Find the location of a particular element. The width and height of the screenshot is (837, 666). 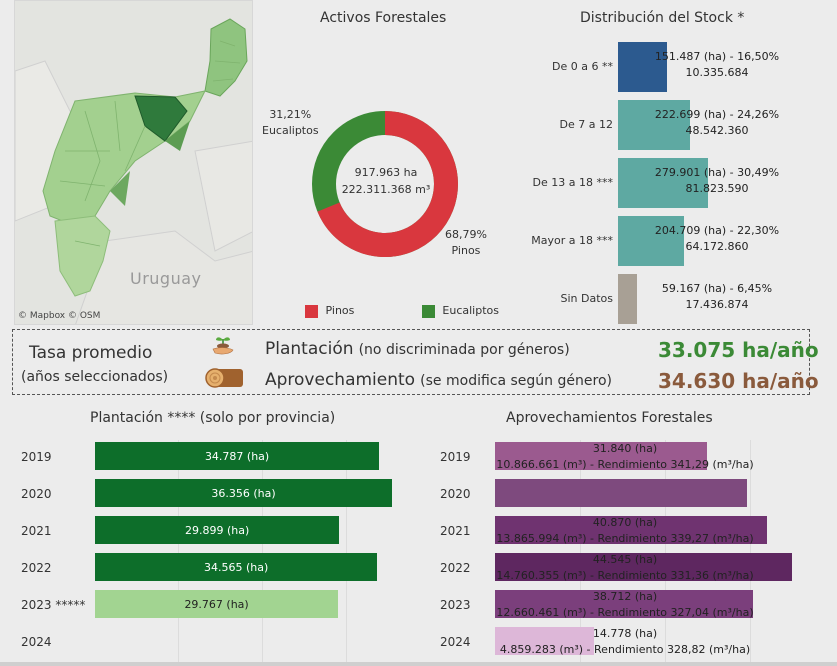

stock-bar-label: 222.699 (ha) - 24,26% 48.542.360 is located at coordinates (717, 123).